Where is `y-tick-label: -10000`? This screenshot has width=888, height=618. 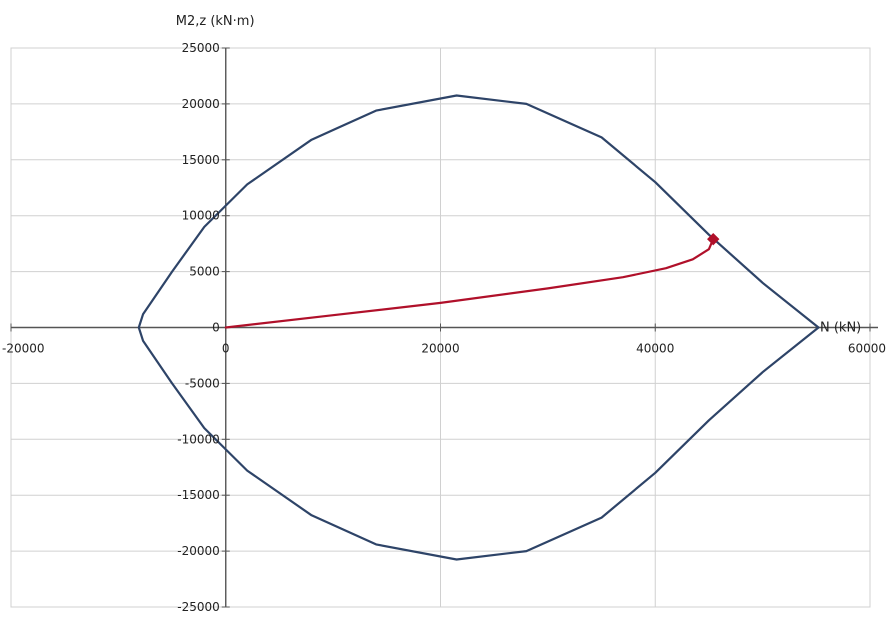
y-tick-label: -10000 is located at coordinates (198, 439).